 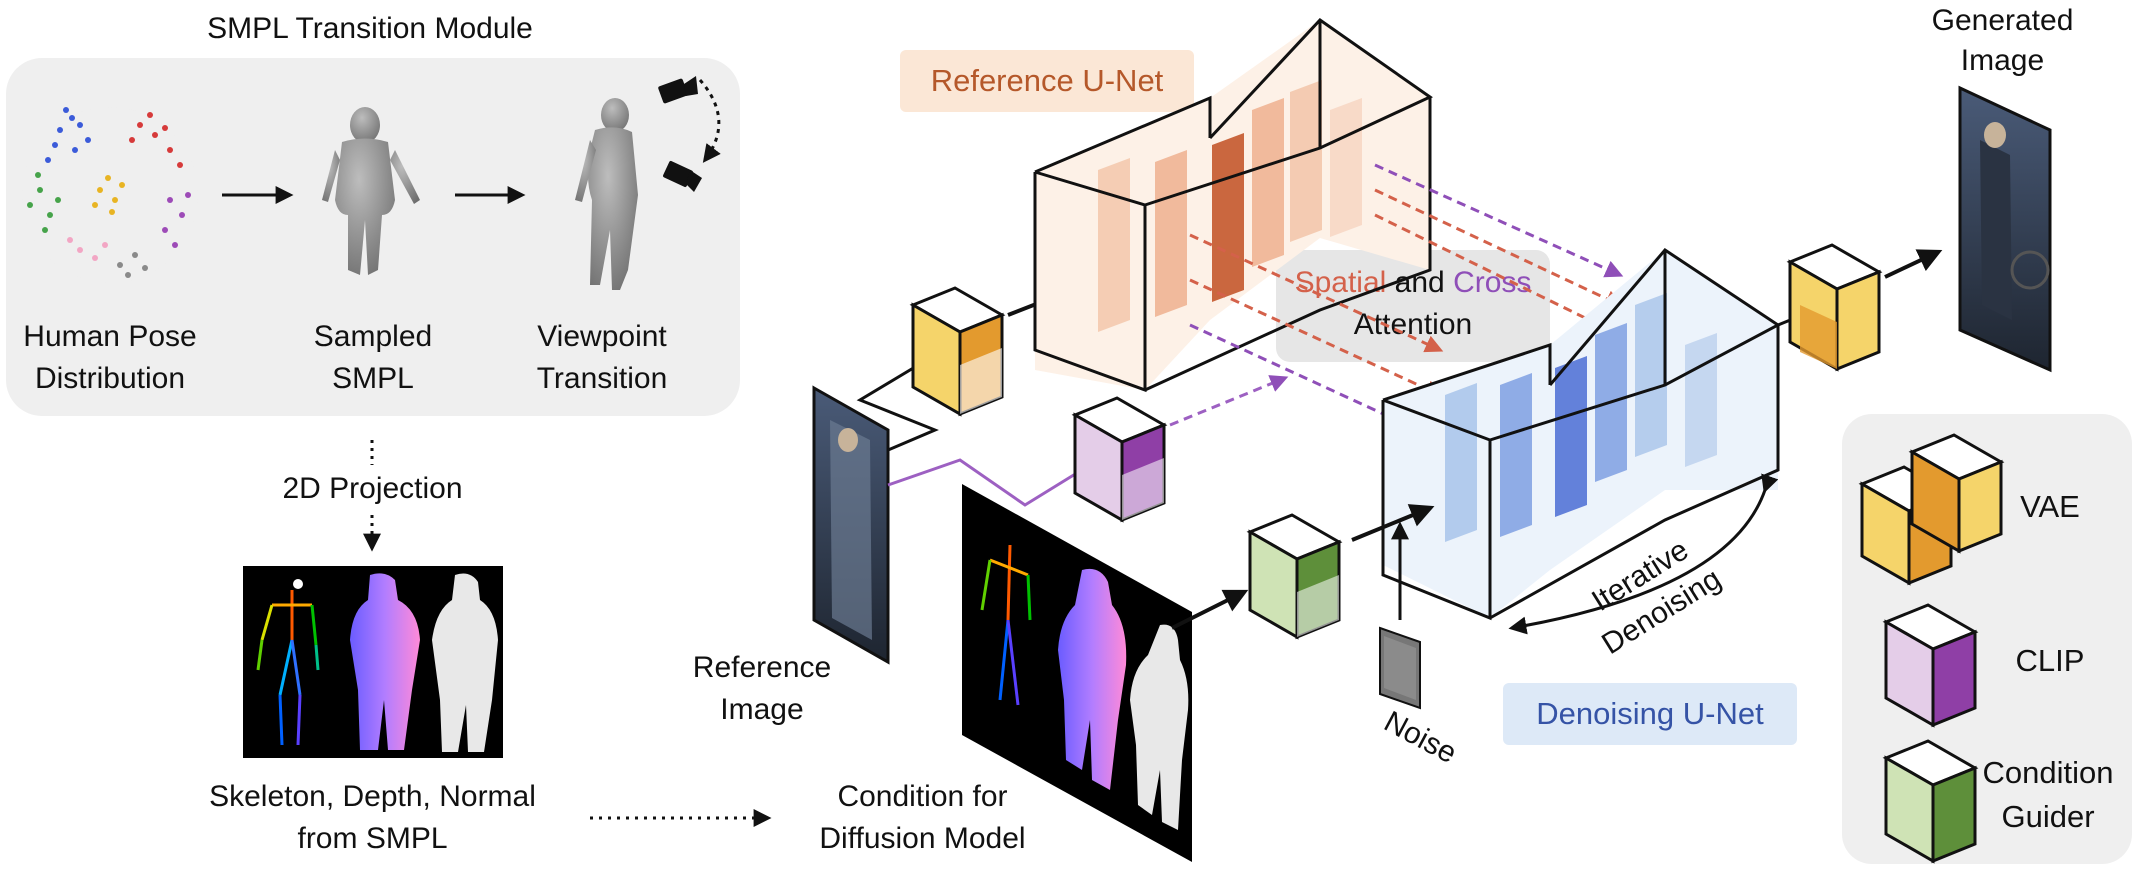 I want to click on spatial-word: Spatial, so click(x=1340, y=282).